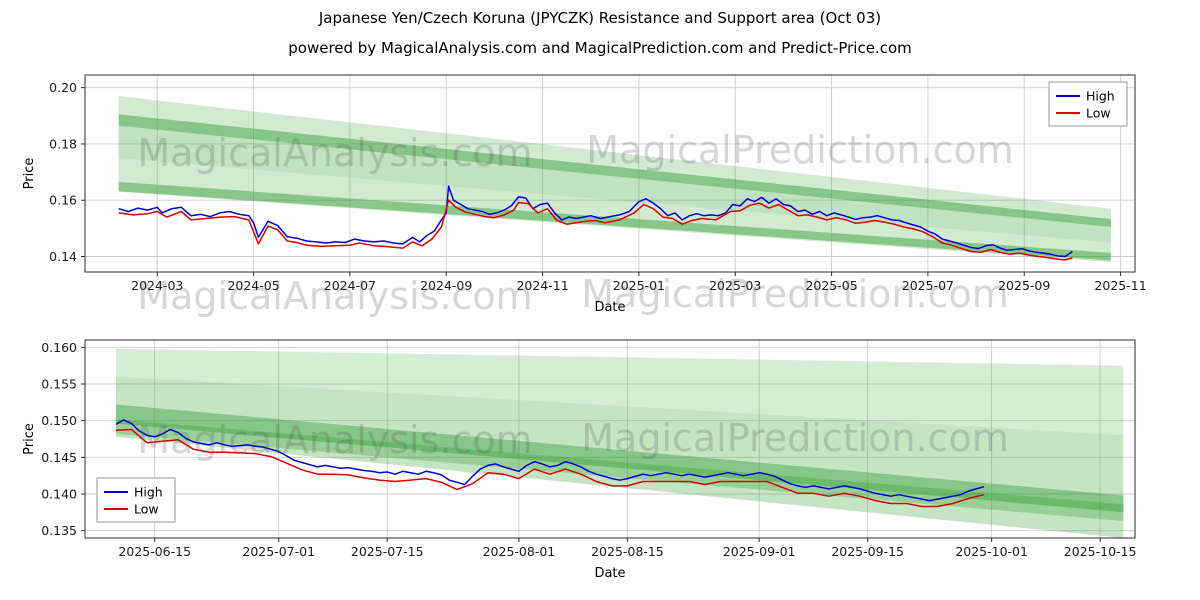 This screenshot has height=600, width=1200. Describe the element at coordinates (157, 285) in the screenshot. I see `x-tick-label: 2024-03` at that location.